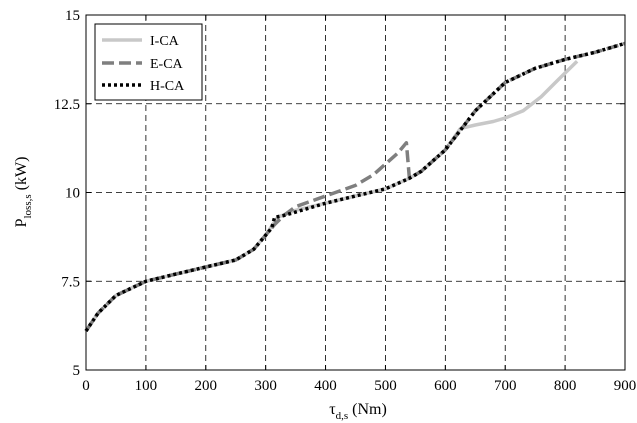 Image resolution: width=637 pixels, height=423 pixels. What do you see at coordinates (367, 409) in the screenshot?
I see `x-axis-label-unit: (Nm)` at bounding box center [367, 409].